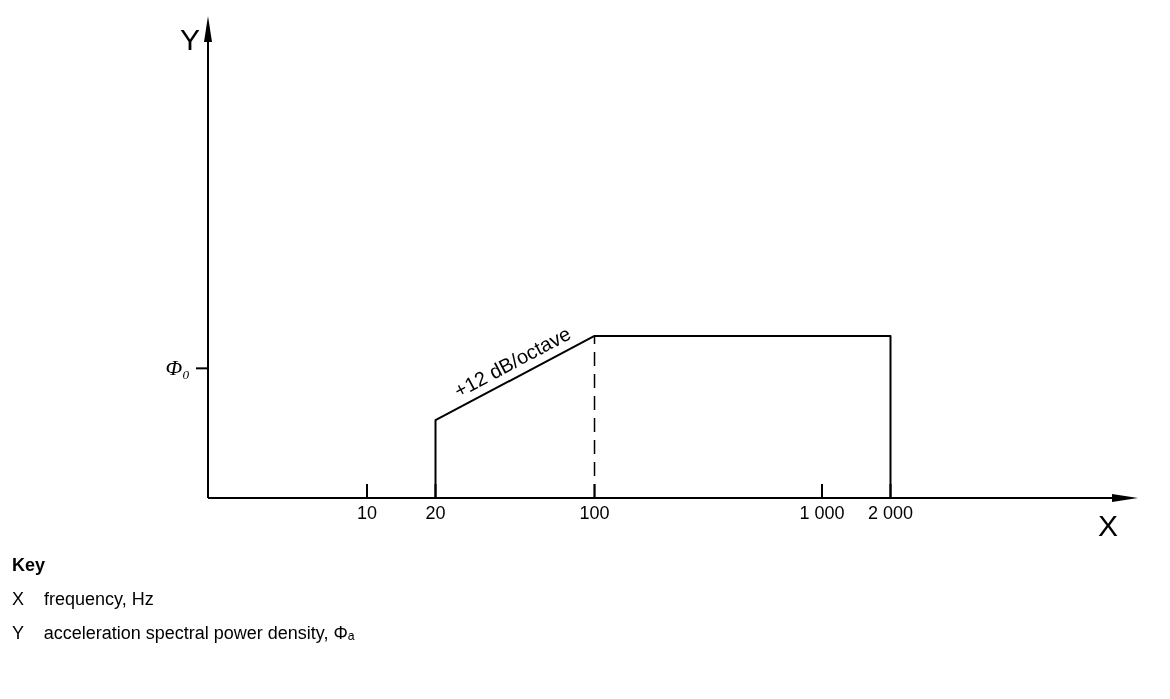  Describe the element at coordinates (890, 512) in the screenshot. I see `x-tick-label: 2 000` at that location.